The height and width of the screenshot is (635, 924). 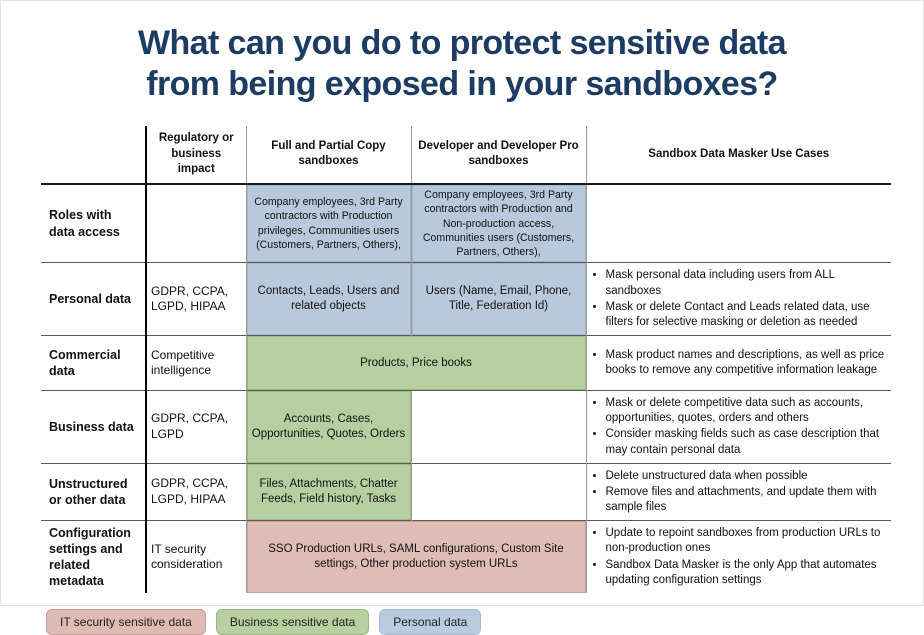 I want to click on cell-unstructured-regulatory: GDPR, CCPA, LGPD, HIPAA, so click(x=195, y=491).